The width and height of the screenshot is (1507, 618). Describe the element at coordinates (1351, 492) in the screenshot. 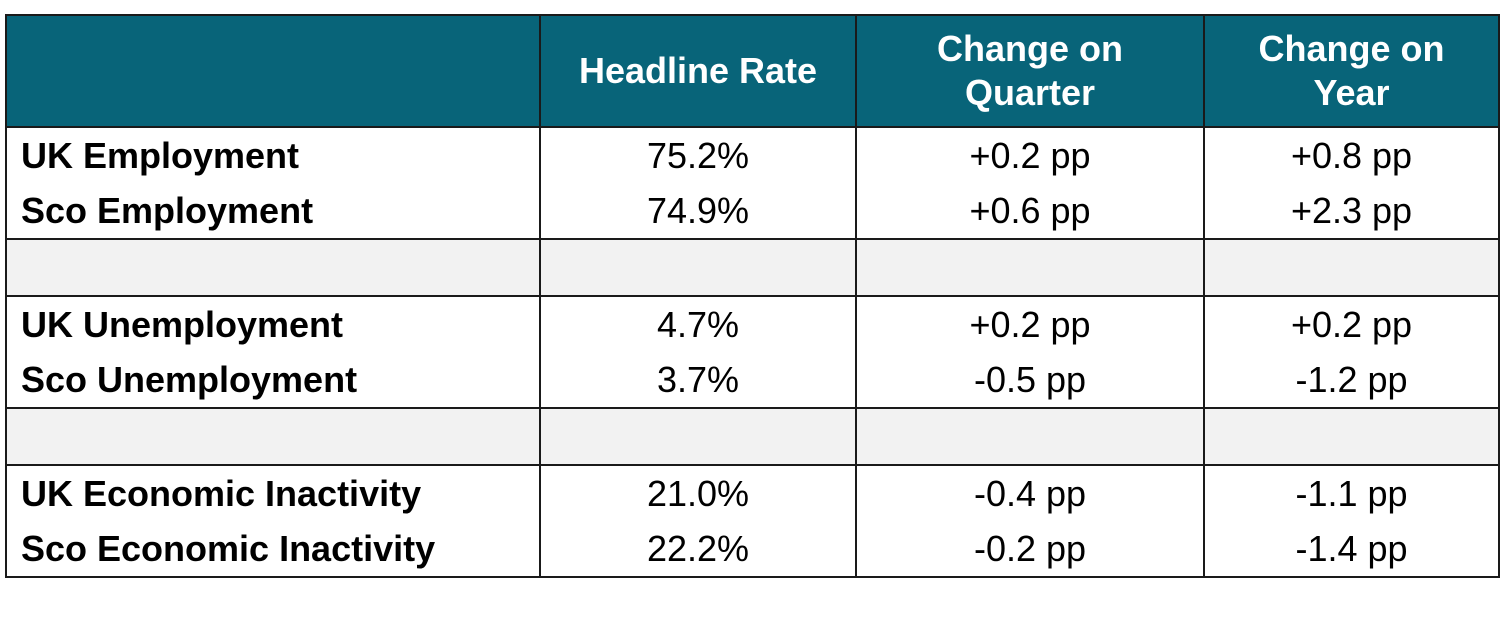

I see `change-on-year-value: -1.1 pp` at that location.